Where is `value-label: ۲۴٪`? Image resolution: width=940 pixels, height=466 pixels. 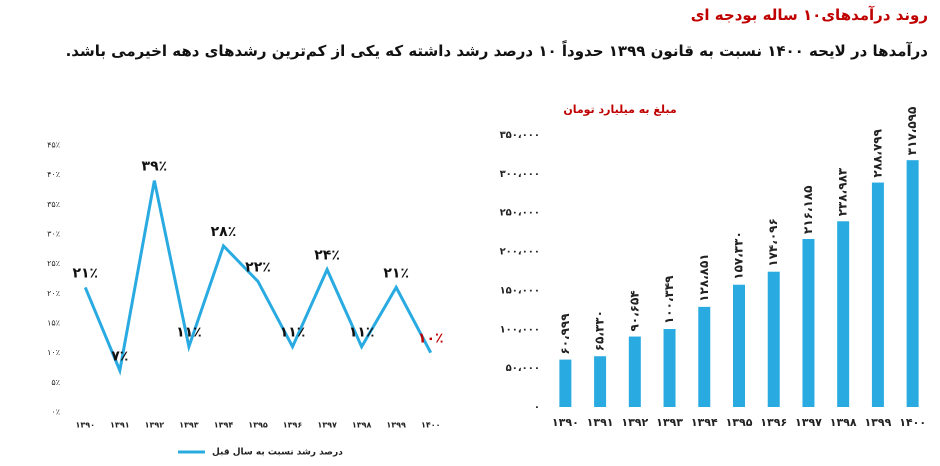 value-label: ۲۴٪ is located at coordinates (327, 256).